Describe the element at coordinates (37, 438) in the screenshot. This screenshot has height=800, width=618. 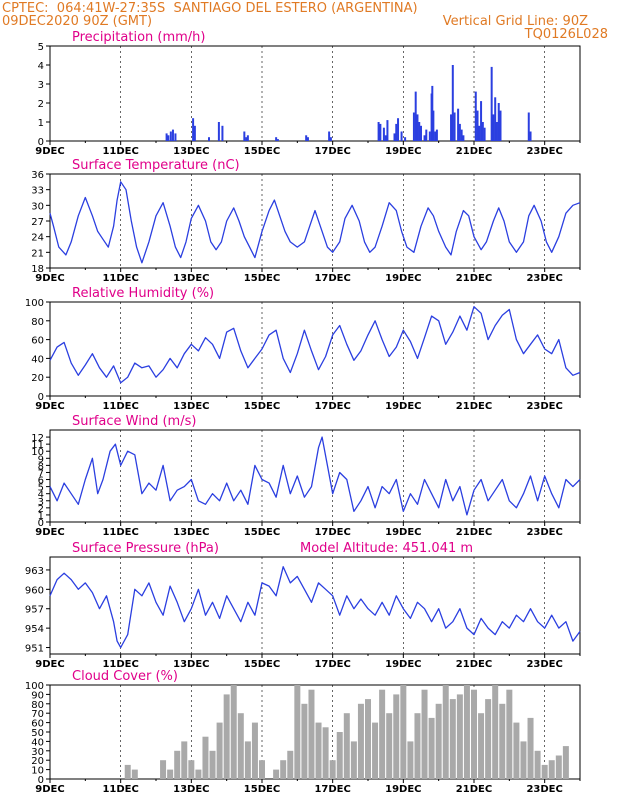
I see `y-tick-label: 12` at that location.